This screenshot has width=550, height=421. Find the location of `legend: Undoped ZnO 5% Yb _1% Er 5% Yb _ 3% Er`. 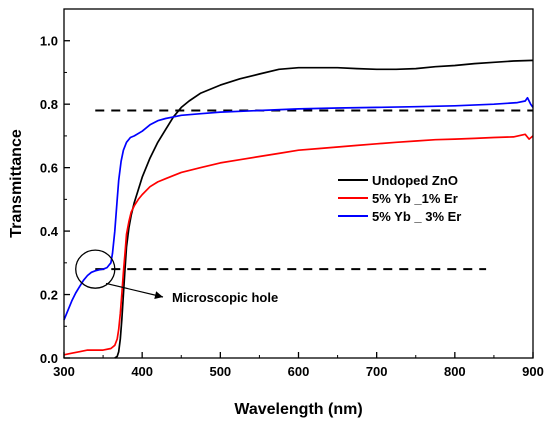

legend: Undoped ZnO 5% Yb _1% Er 5% Yb _ 3% Er is located at coordinates (399, 198).